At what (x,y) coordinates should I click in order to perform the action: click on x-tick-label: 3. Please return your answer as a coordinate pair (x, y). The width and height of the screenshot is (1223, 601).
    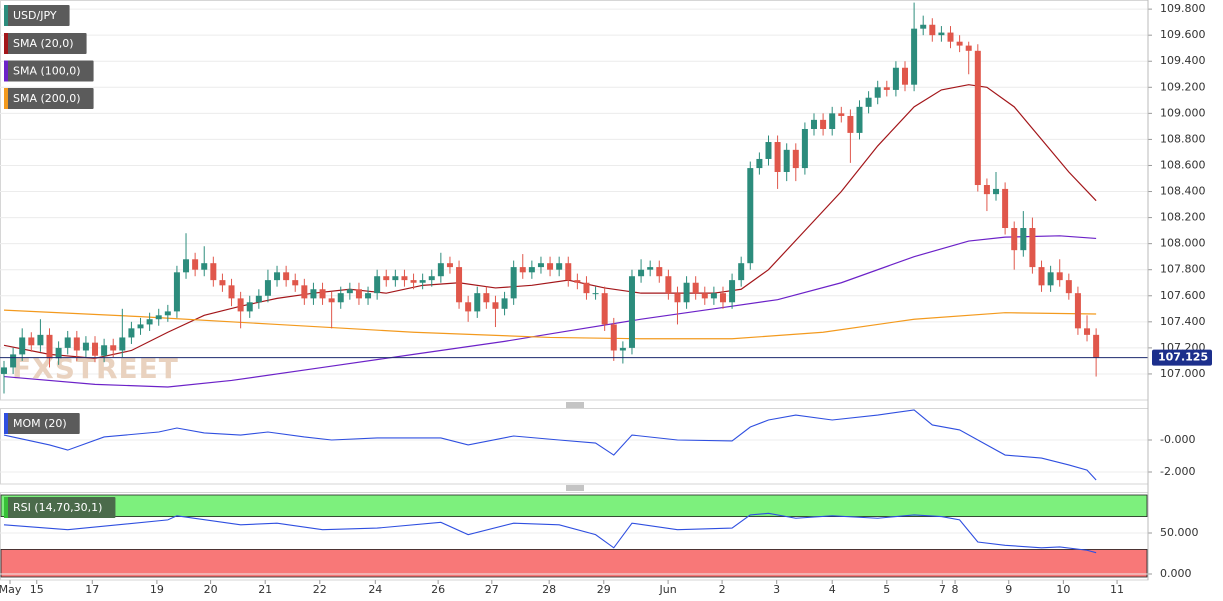
    Looking at the image, I should click on (776, 589).